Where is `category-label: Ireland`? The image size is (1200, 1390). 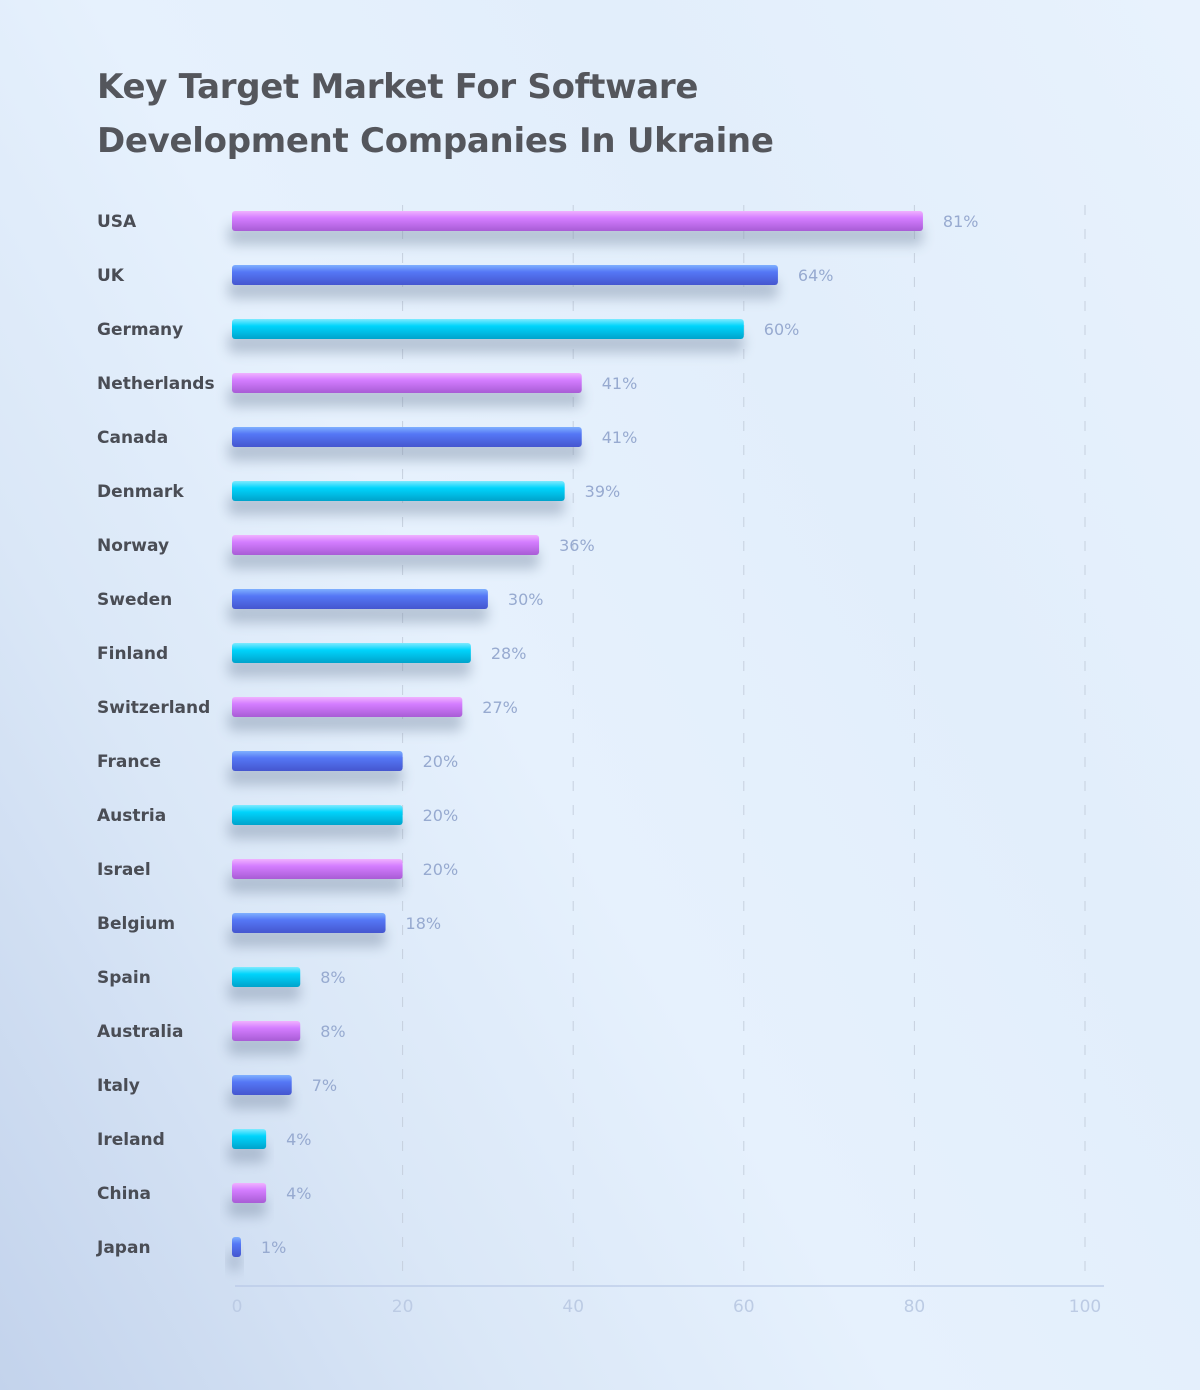 category-label: Ireland is located at coordinates (131, 1140).